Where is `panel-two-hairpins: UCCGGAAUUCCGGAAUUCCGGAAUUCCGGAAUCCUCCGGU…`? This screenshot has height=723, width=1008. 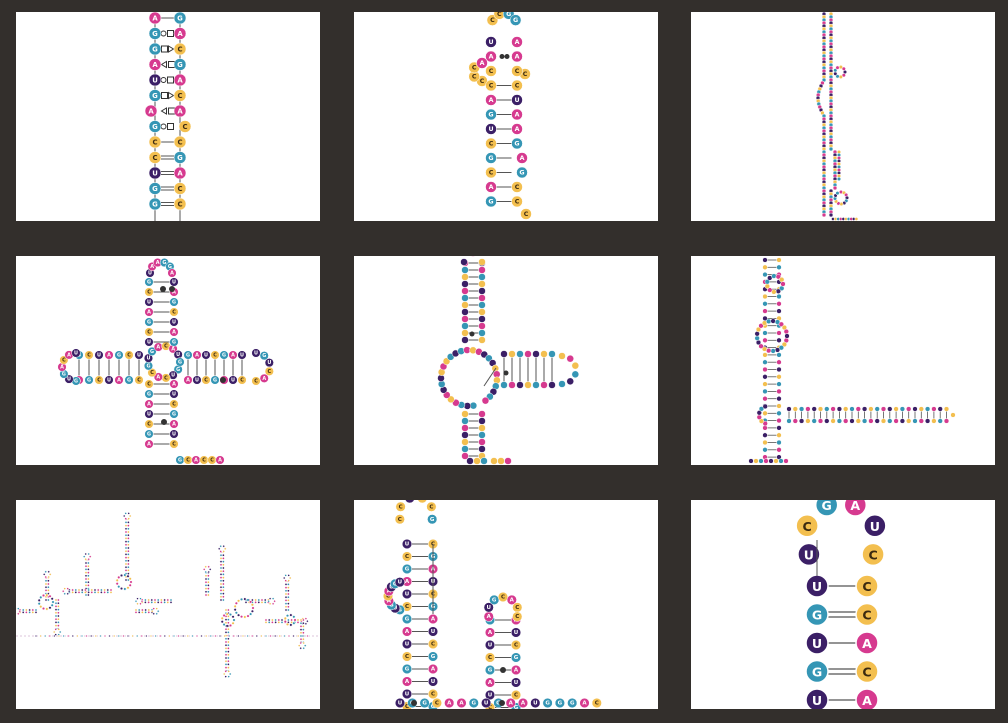 panel-two-hairpins: UCCGGAAUUCCGGAAUUCCGGAAUUCCGGAAUCCUCCGGU… is located at coordinates (506, 604).